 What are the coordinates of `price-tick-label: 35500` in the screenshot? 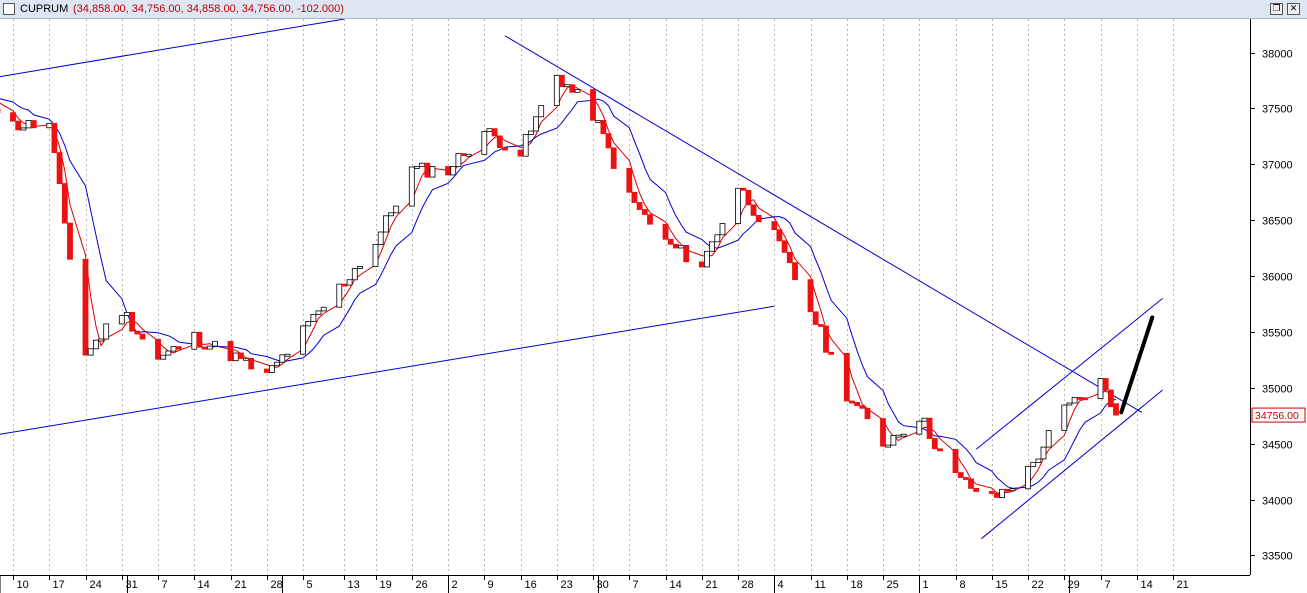 It's located at (1277, 334).